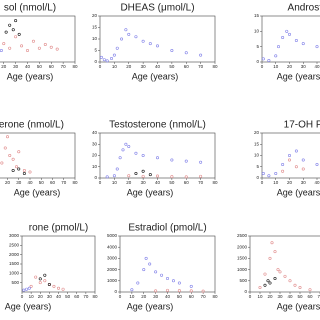 This screenshot has width=320, height=320. Describe the element at coordinates (157, 125) in the screenshot. I see `panel-title: Testosterone (nmol/L)` at that location.